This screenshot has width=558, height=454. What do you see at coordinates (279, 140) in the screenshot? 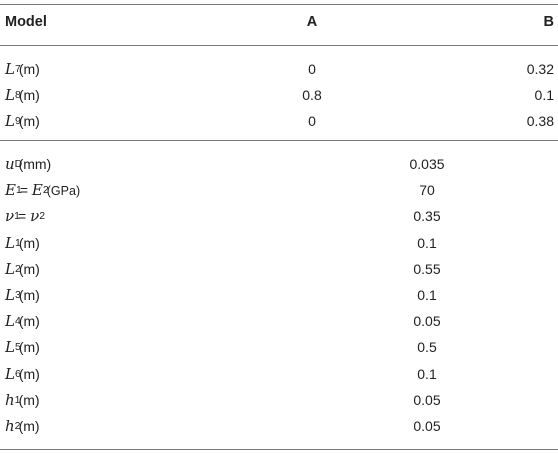
I see `section-rule` at bounding box center [279, 140].